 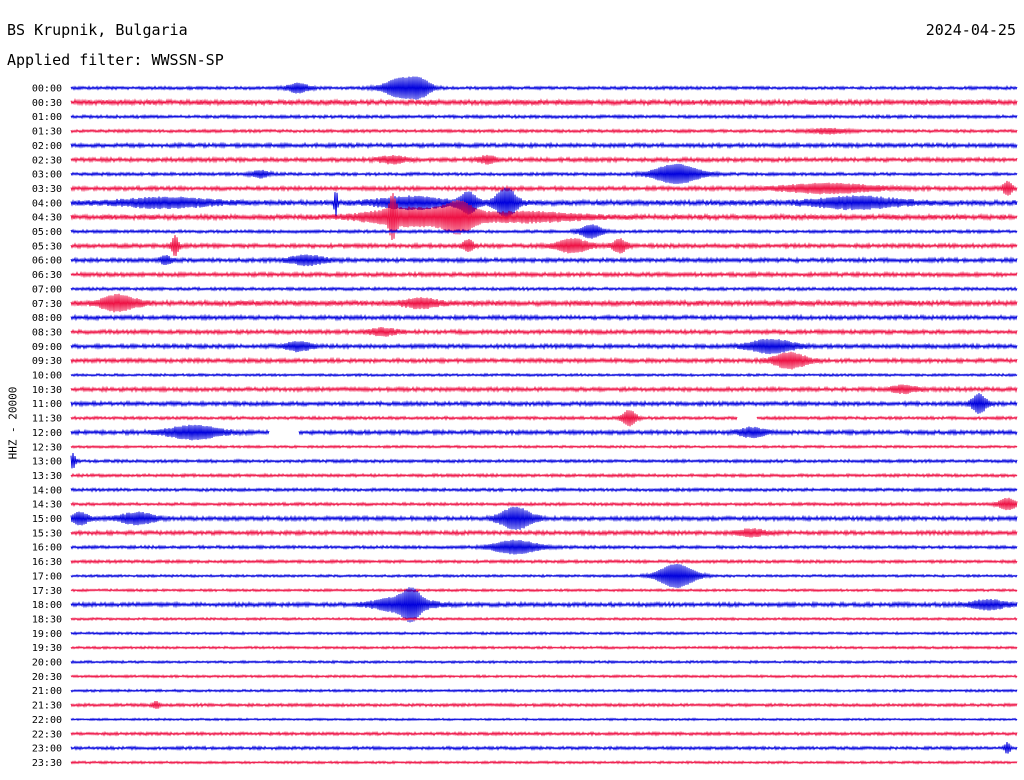 What do you see at coordinates (47, 720) in the screenshot?
I see `time-label: 22:00` at bounding box center [47, 720].